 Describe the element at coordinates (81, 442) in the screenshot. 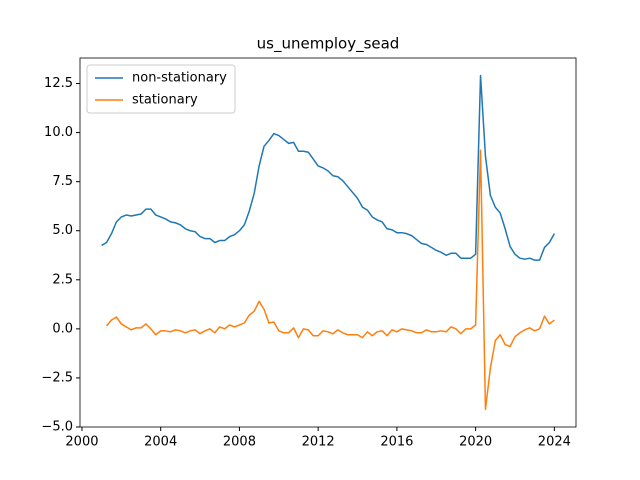

I see `x-tick-label: 2000` at that location.